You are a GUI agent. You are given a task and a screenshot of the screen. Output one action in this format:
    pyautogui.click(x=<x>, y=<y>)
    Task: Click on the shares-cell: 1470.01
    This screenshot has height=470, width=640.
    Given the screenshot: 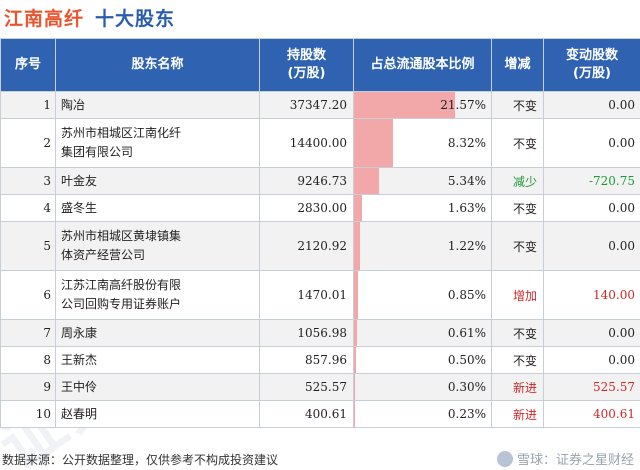 What is the action you would take?
    pyautogui.click(x=306, y=295)
    